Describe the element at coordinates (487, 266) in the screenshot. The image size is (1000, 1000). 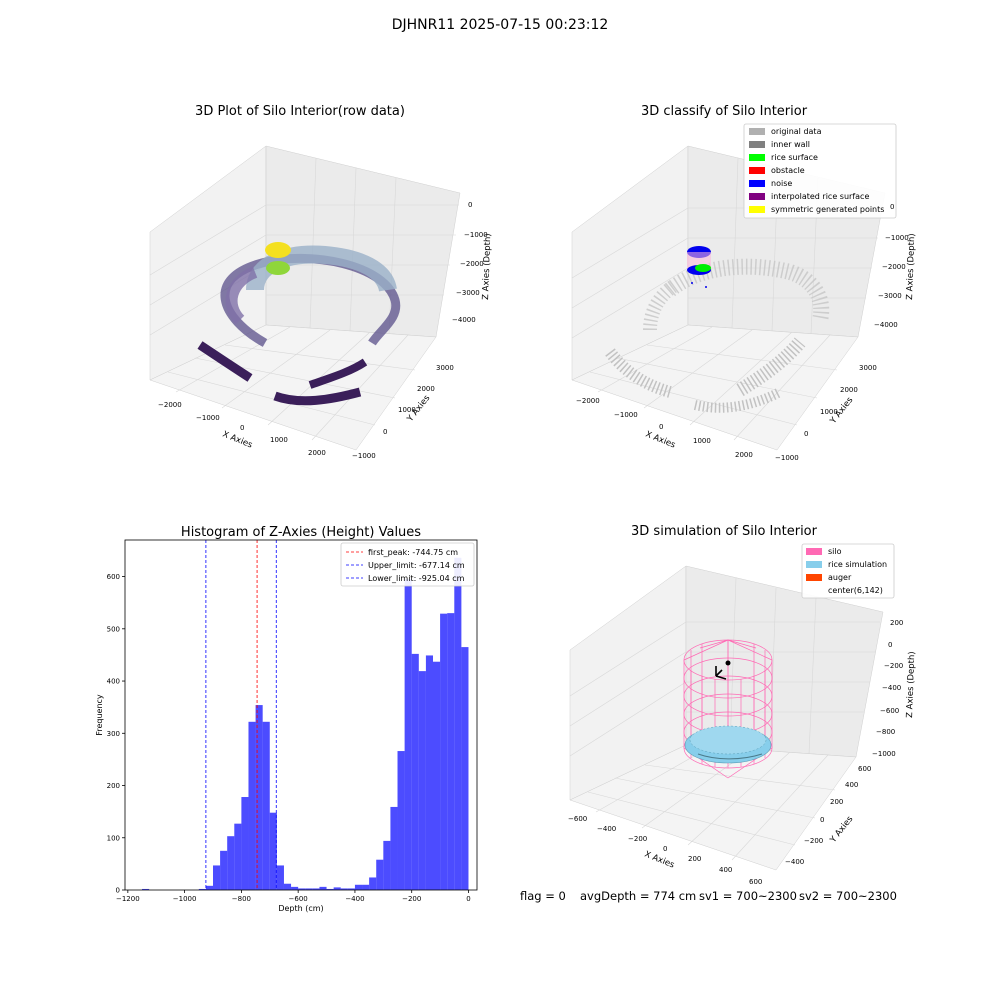
I see `raw-zlabel: Z Axies (Depth)` at that location.